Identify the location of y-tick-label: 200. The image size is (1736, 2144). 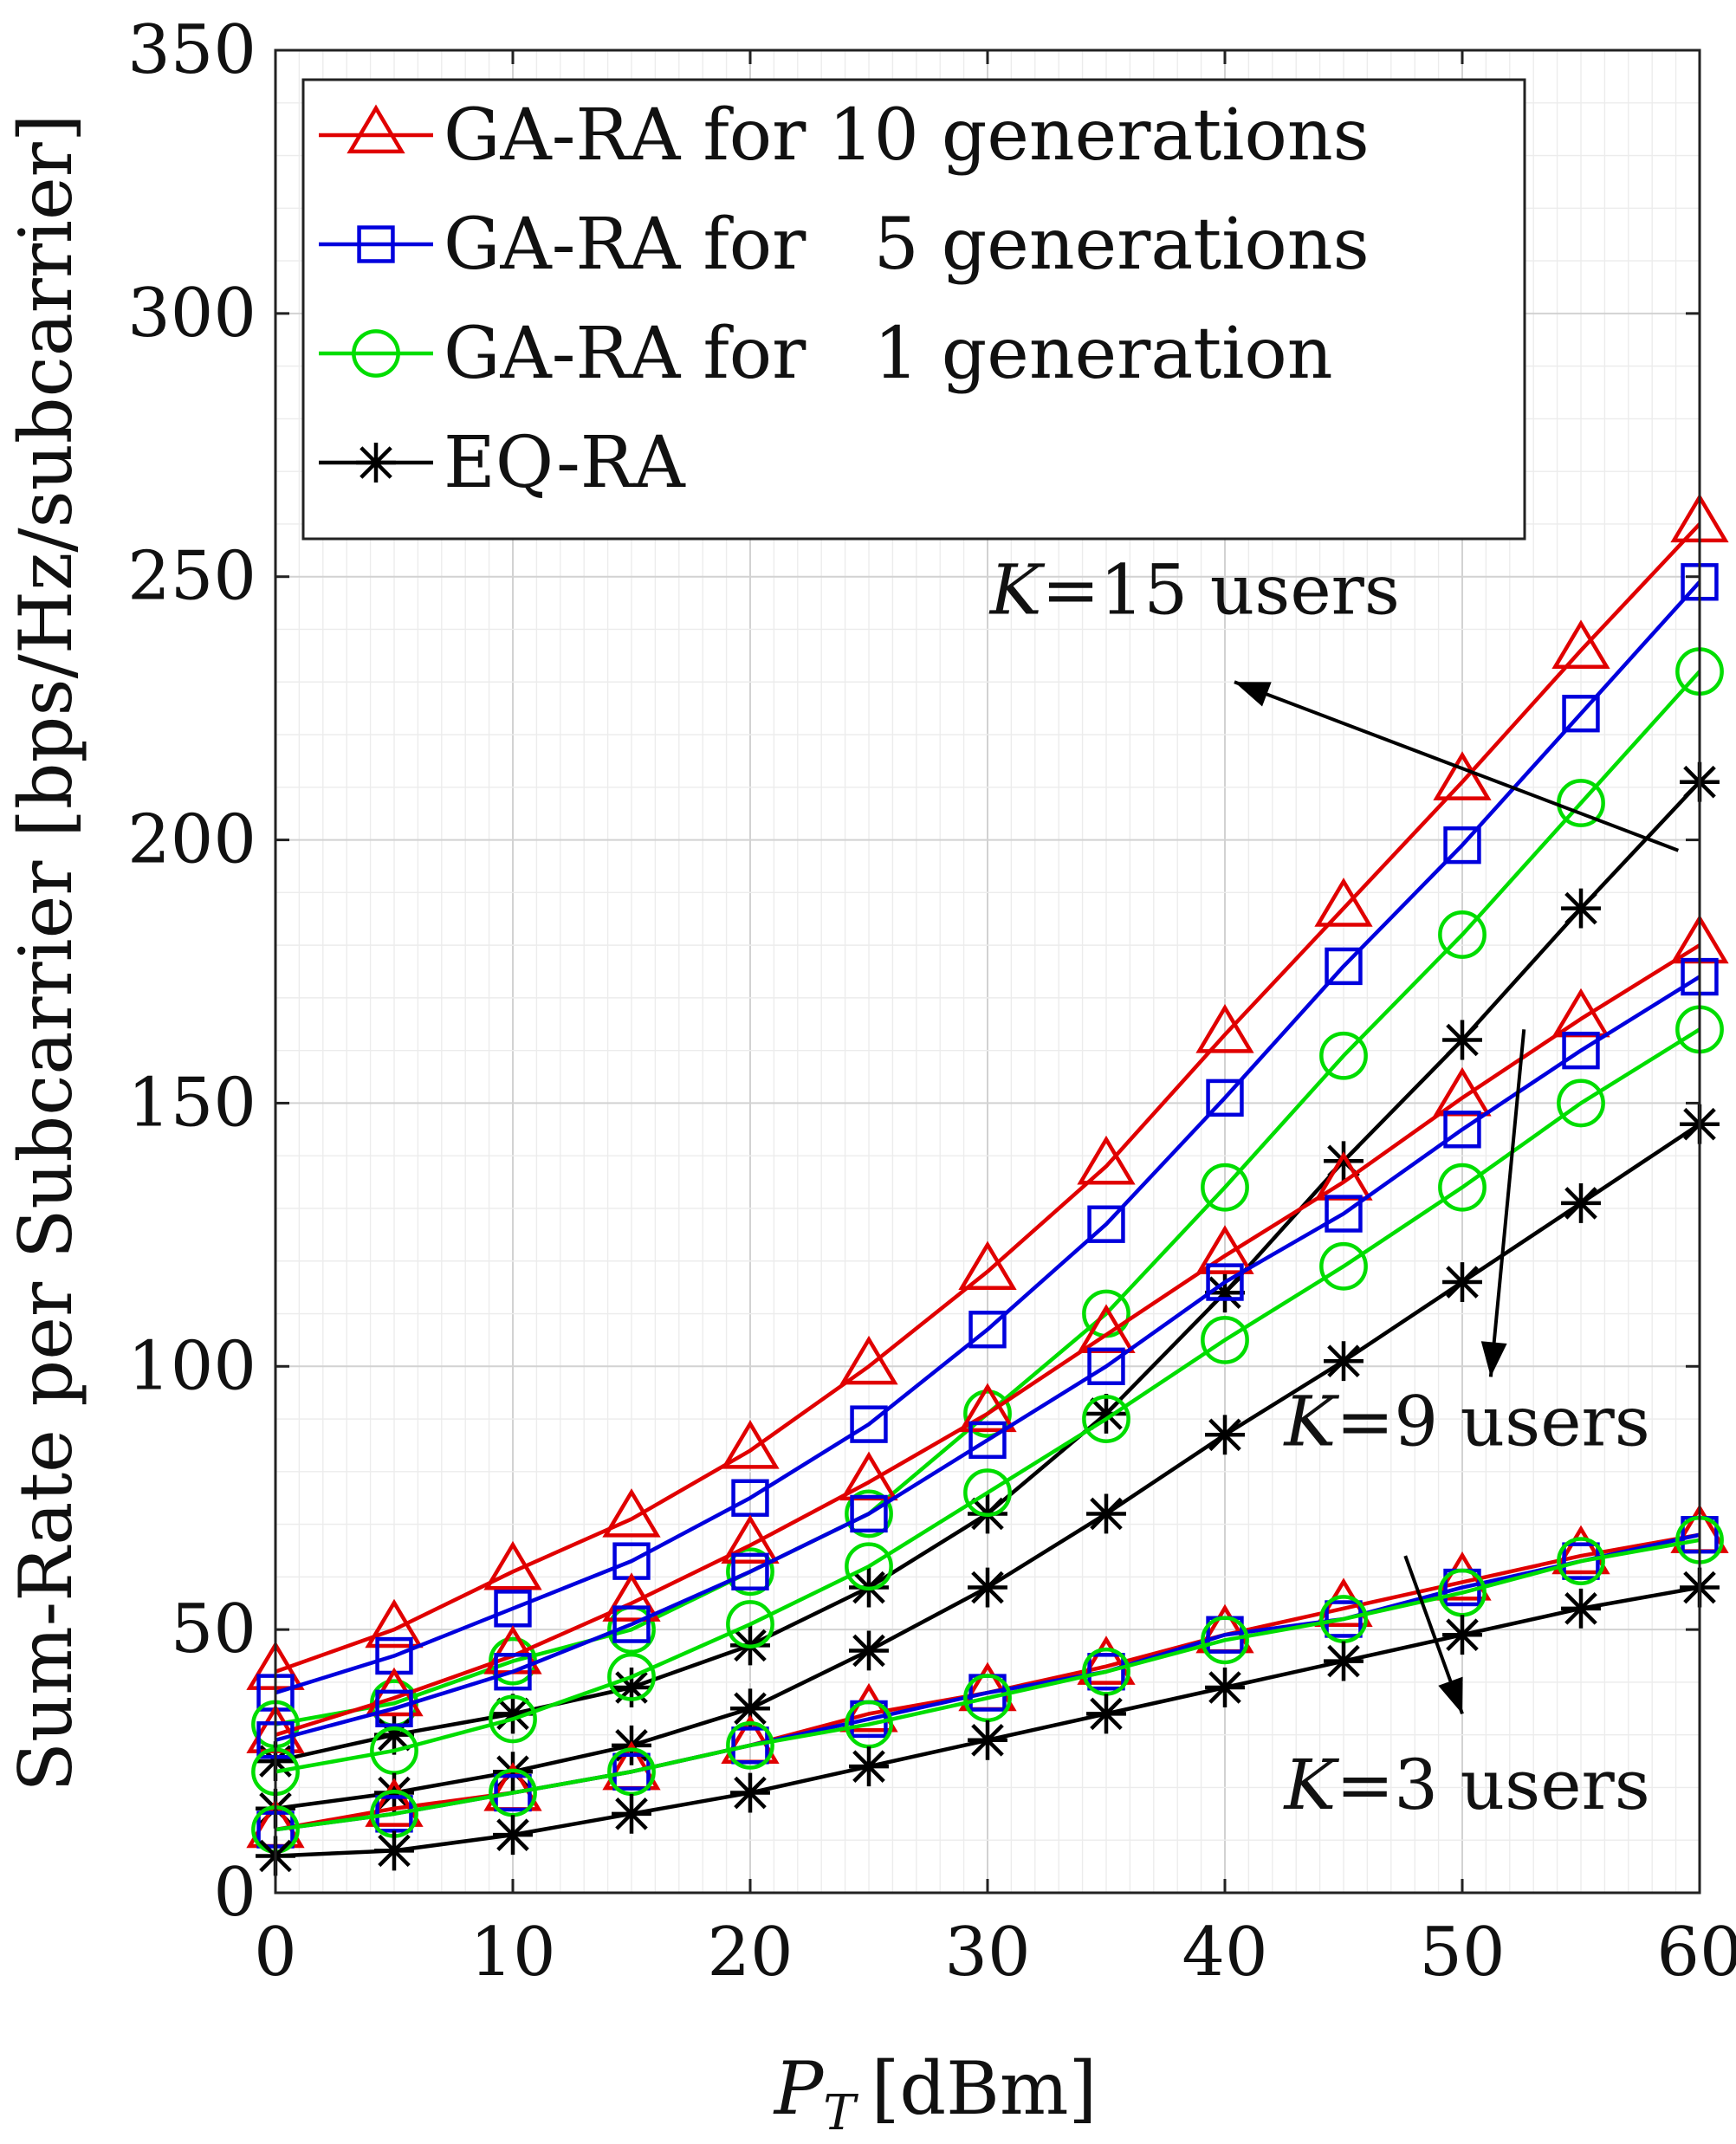
(192, 840).